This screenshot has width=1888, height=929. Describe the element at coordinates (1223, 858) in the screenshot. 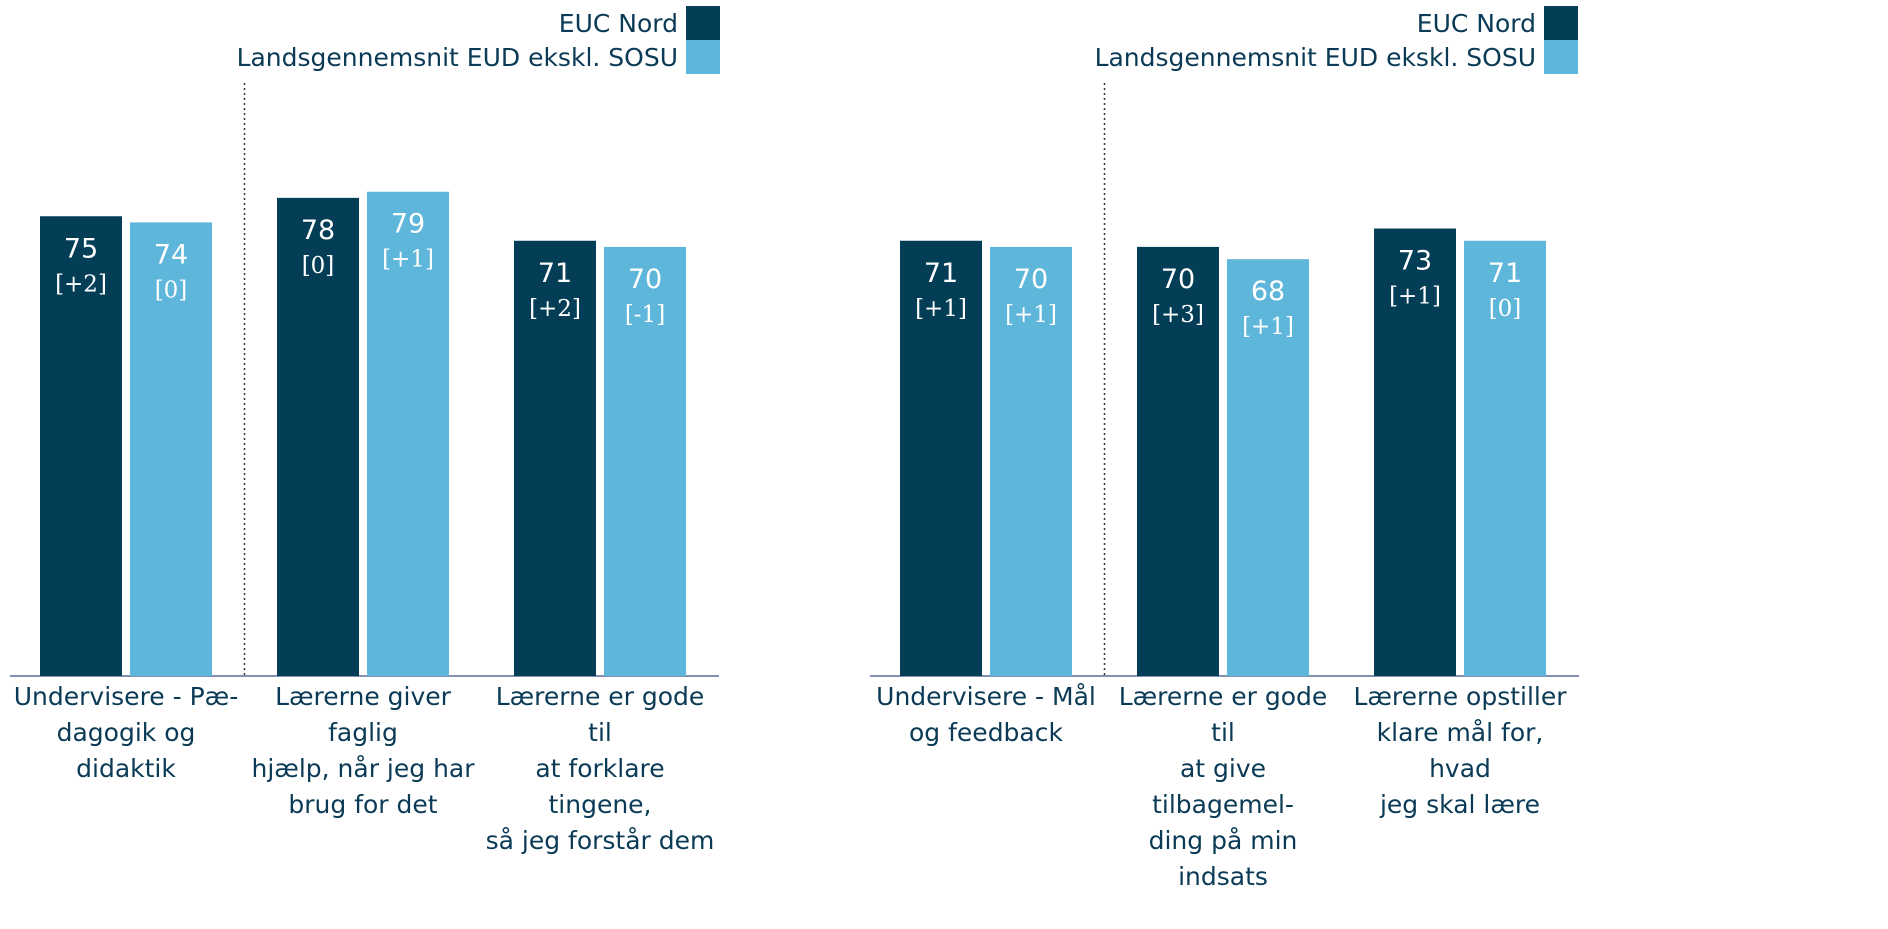

I see `category-label-line: ding på min indsats` at that location.